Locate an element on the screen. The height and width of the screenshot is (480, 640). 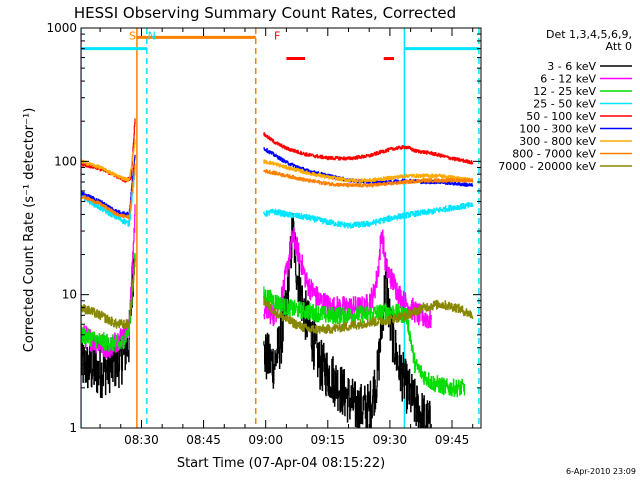
legend-label-9: 7000 - 20000 keV is located at coordinates (547, 166).